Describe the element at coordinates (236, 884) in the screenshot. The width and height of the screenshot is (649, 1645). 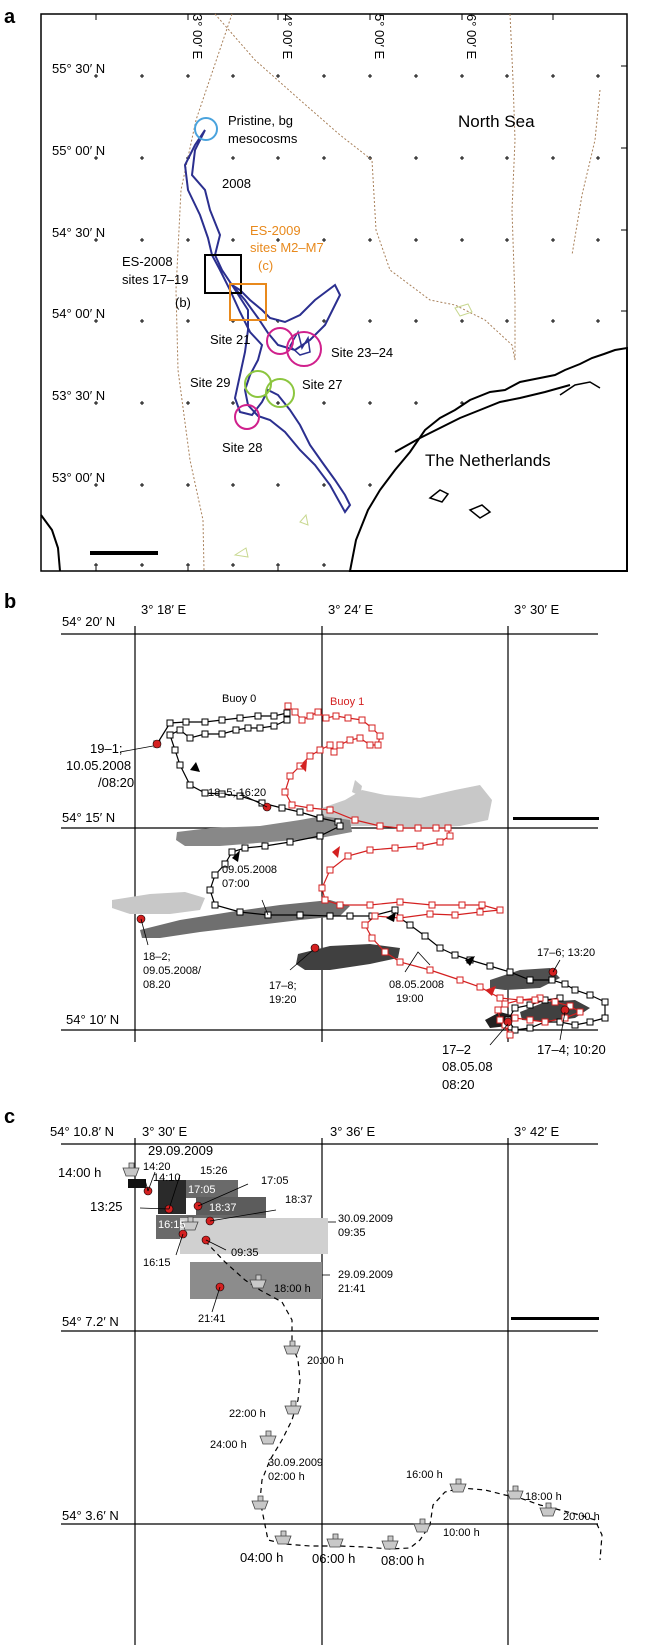
I see `time-0700-label: 07:00` at that location.